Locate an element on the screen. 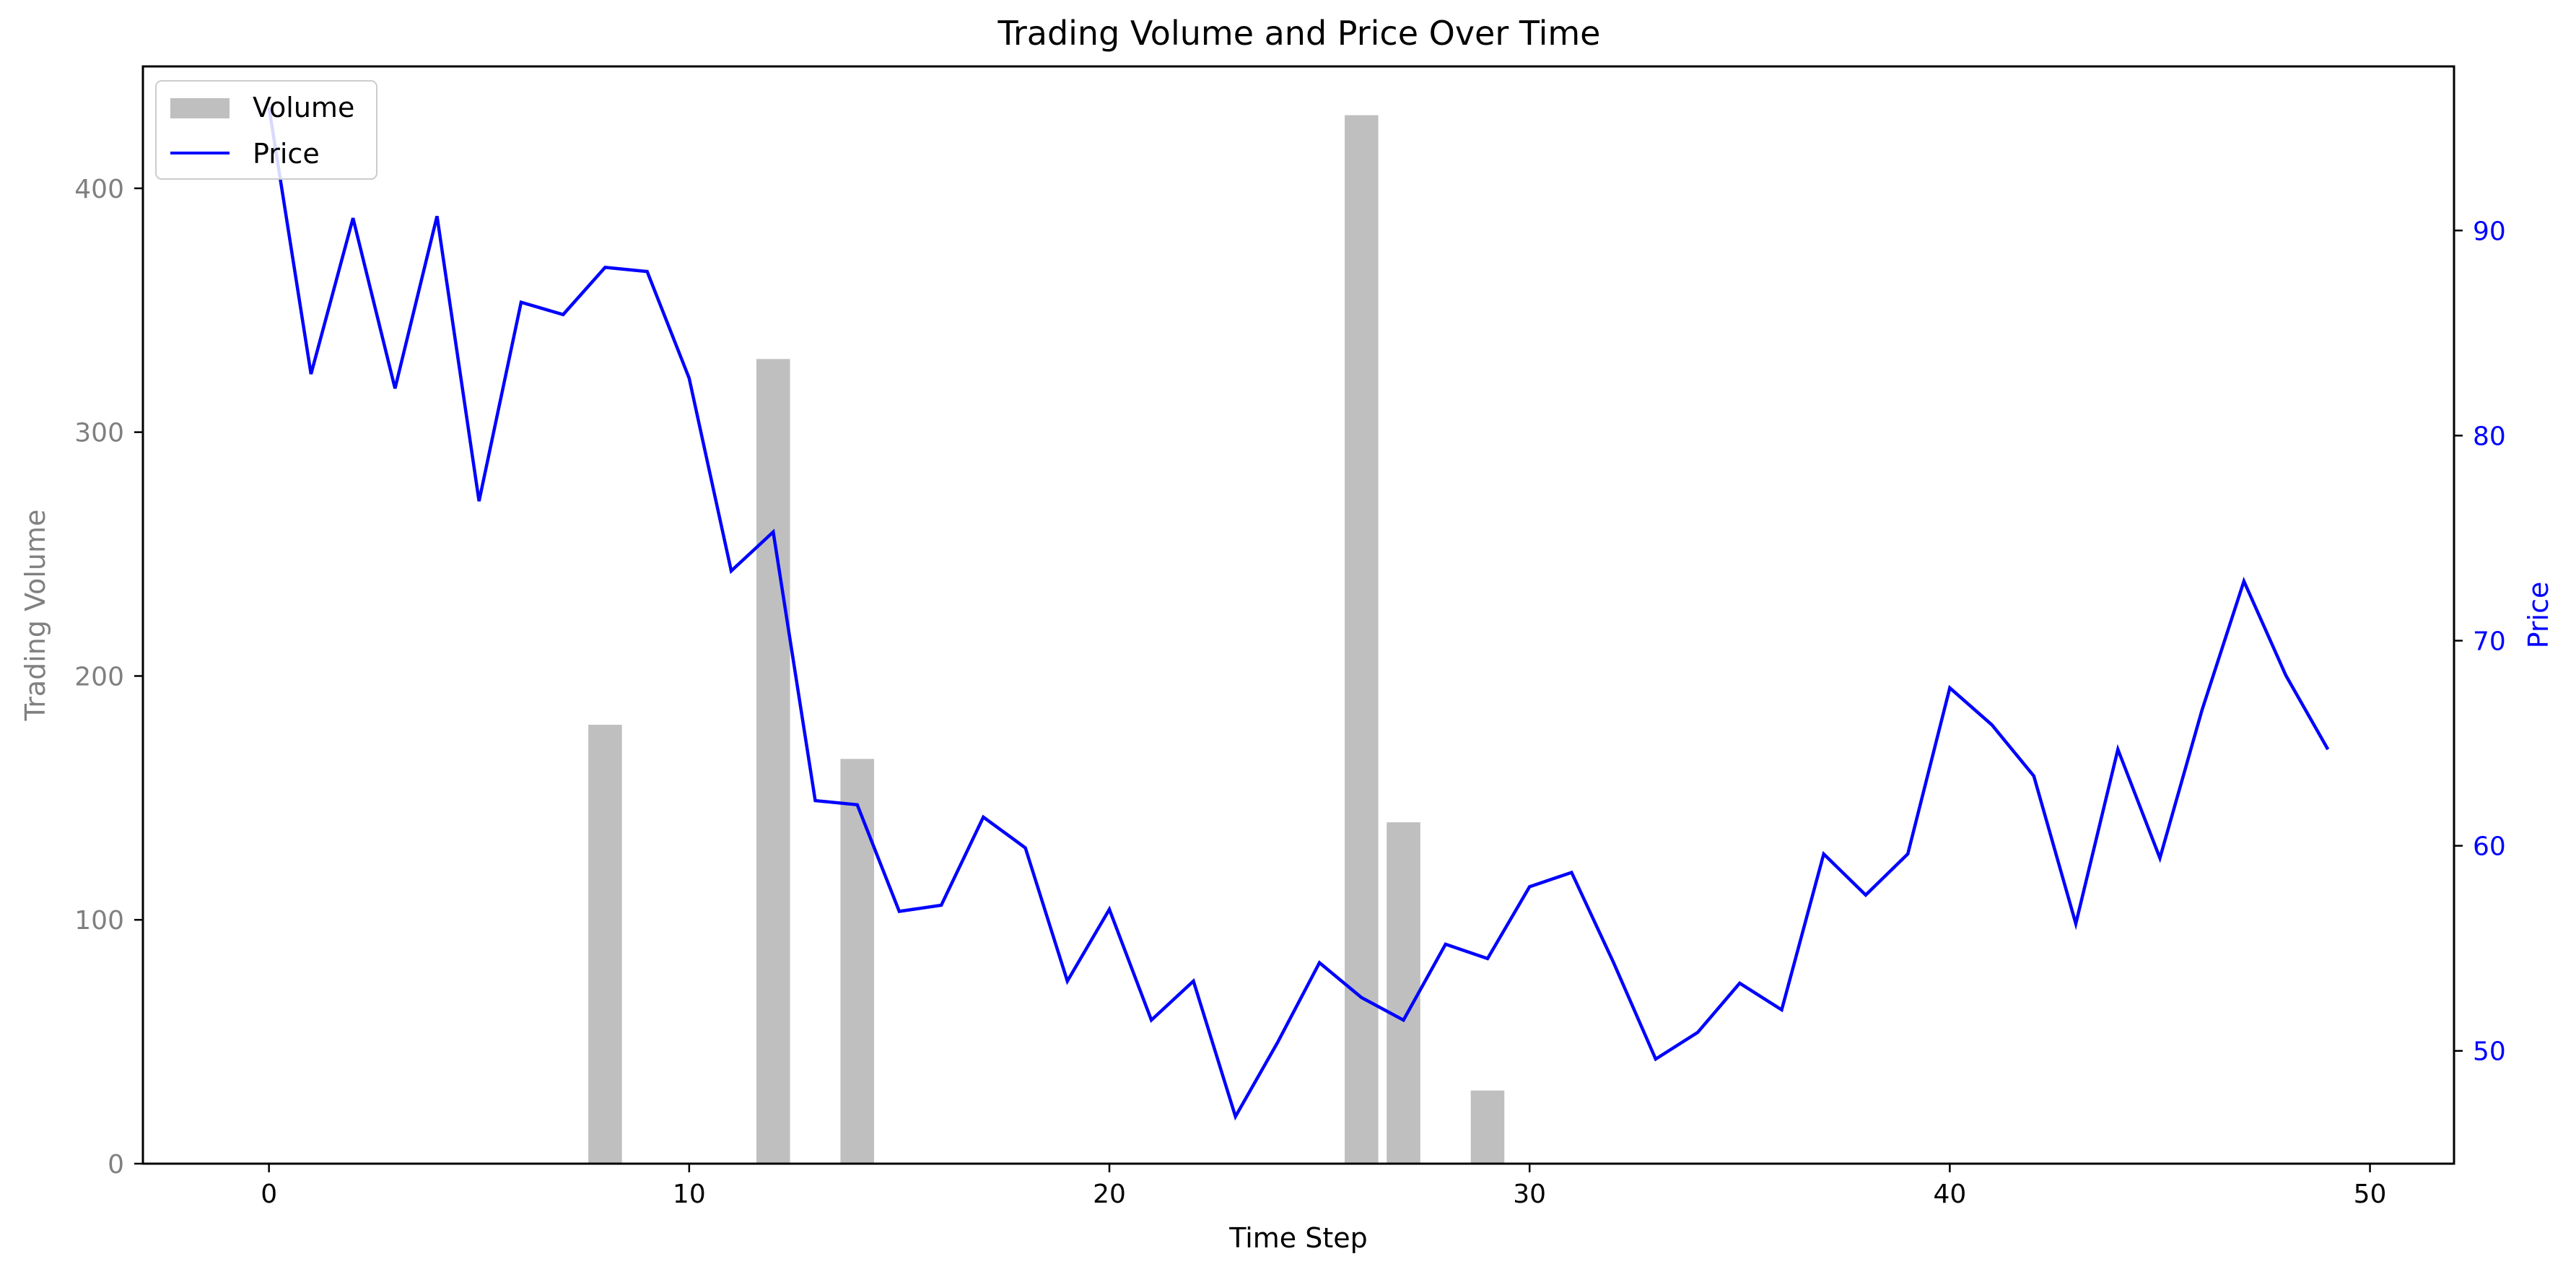 Image resolution: width=2576 pixels, height=1277 pixels. right-y-tick-label: 80 is located at coordinates (2489, 436).